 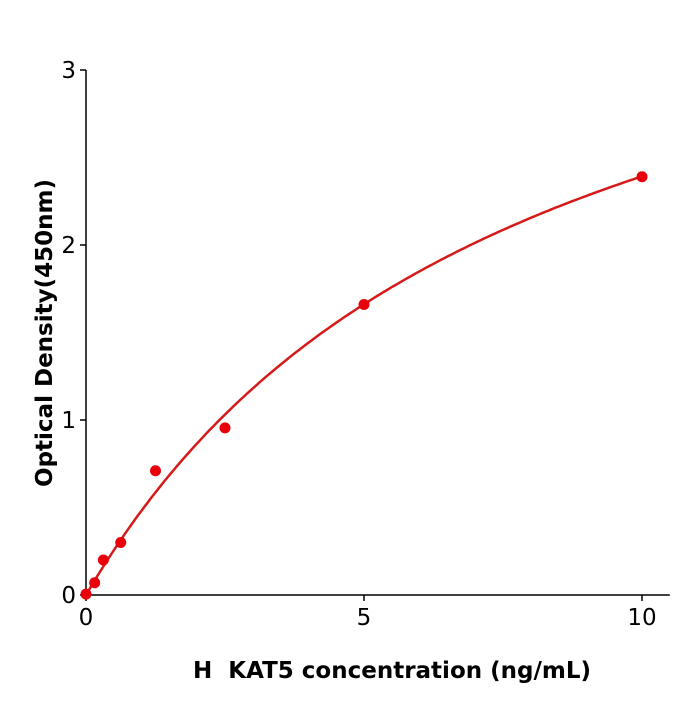 I want to click on x-tick-label: 0, so click(x=86, y=618).